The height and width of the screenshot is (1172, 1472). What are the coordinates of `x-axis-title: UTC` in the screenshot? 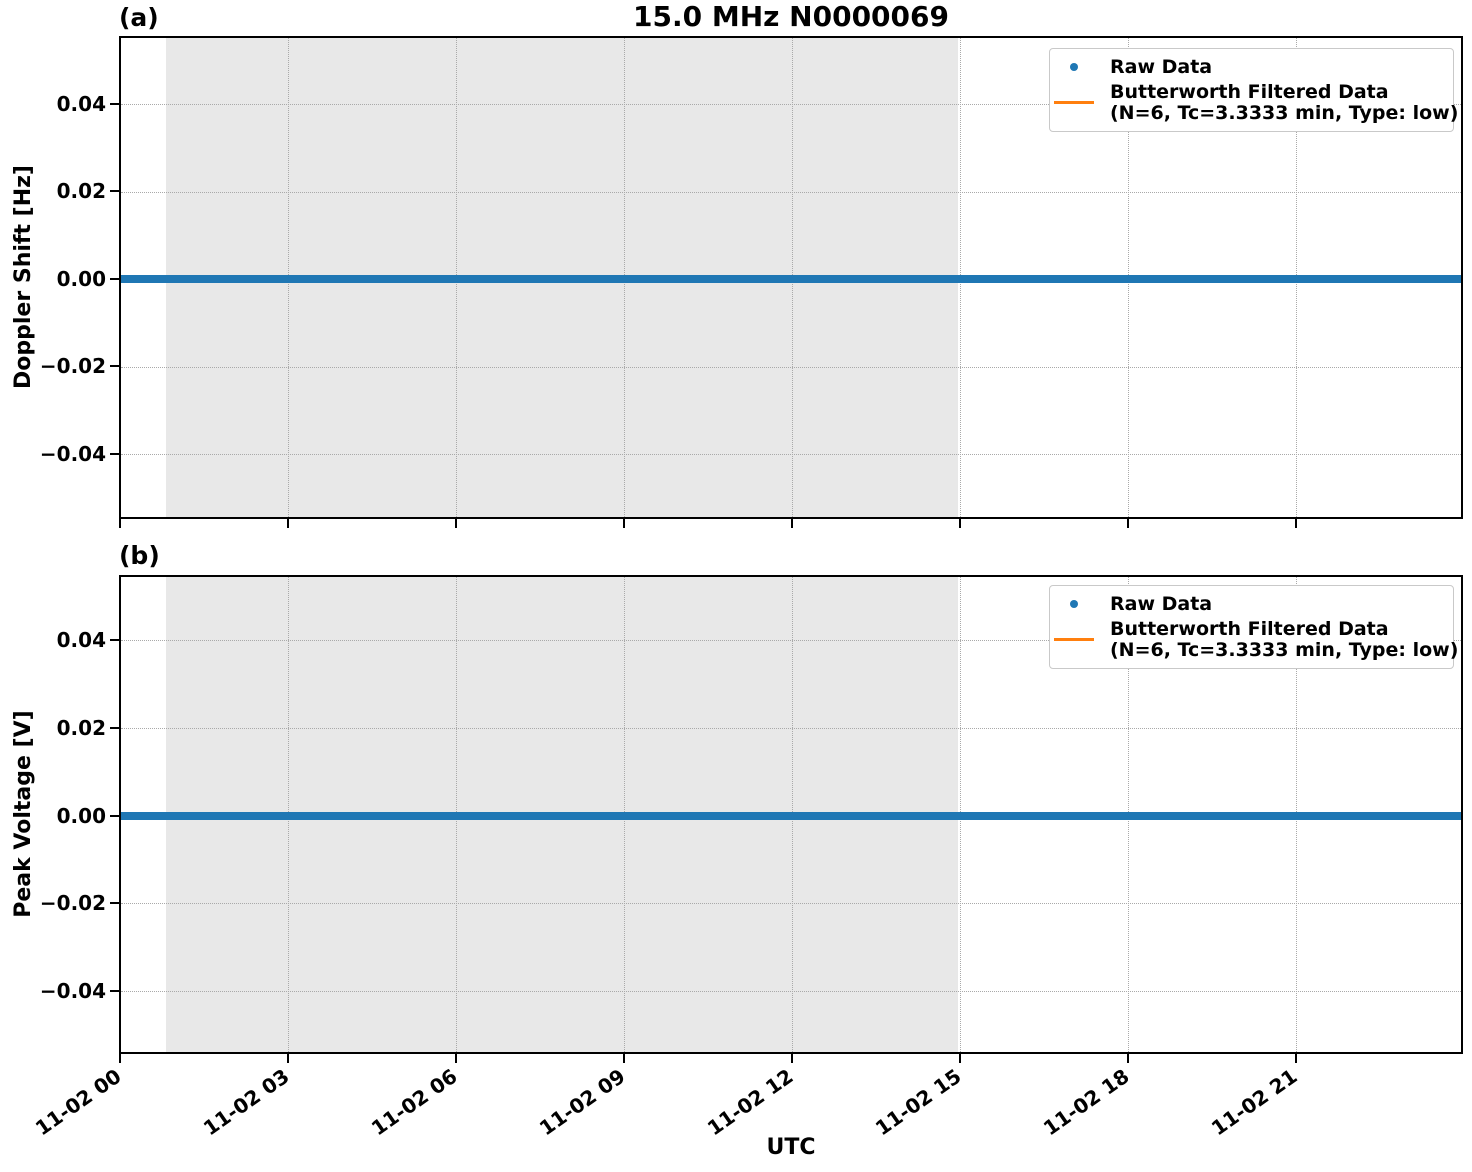 It's located at (791, 1147).